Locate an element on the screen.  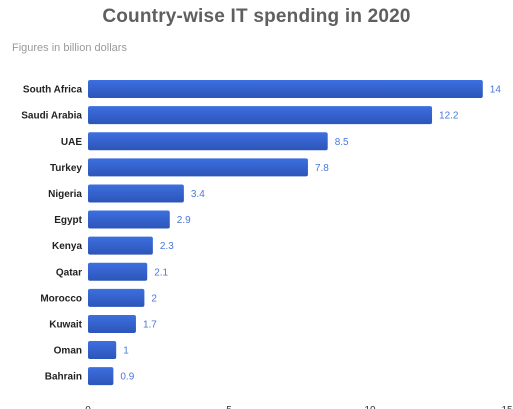
category-label: Nigeria is located at coordinates (65, 194).